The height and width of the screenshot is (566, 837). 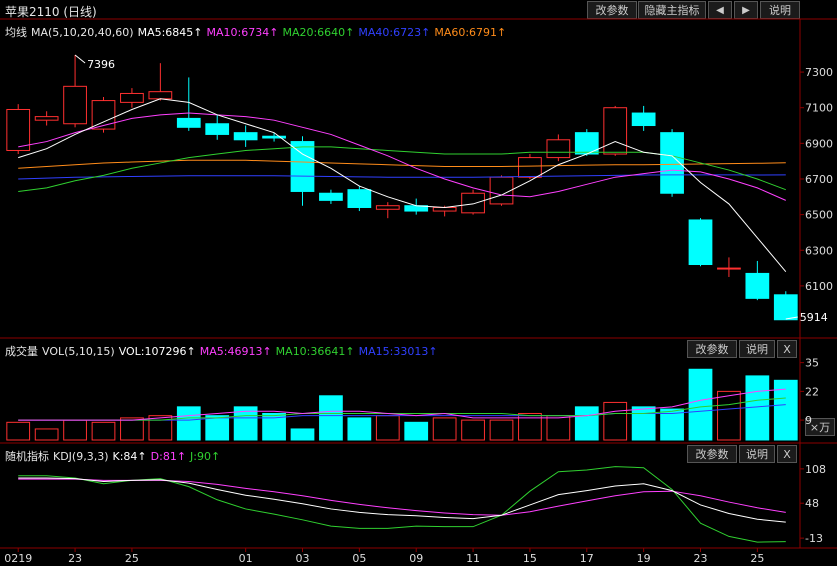 I want to click on x-axis-label: 11, so click(x=473, y=558).